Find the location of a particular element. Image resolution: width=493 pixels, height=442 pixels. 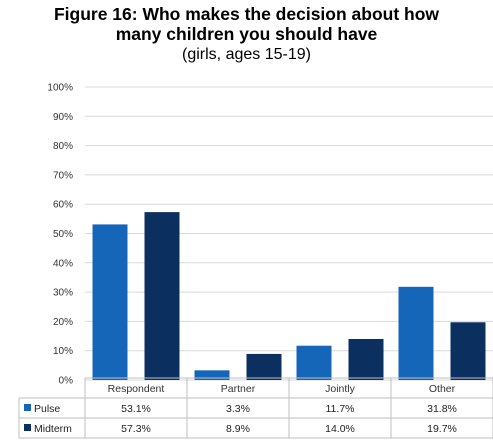

x-category-label: Jointly is located at coordinates (340, 389).